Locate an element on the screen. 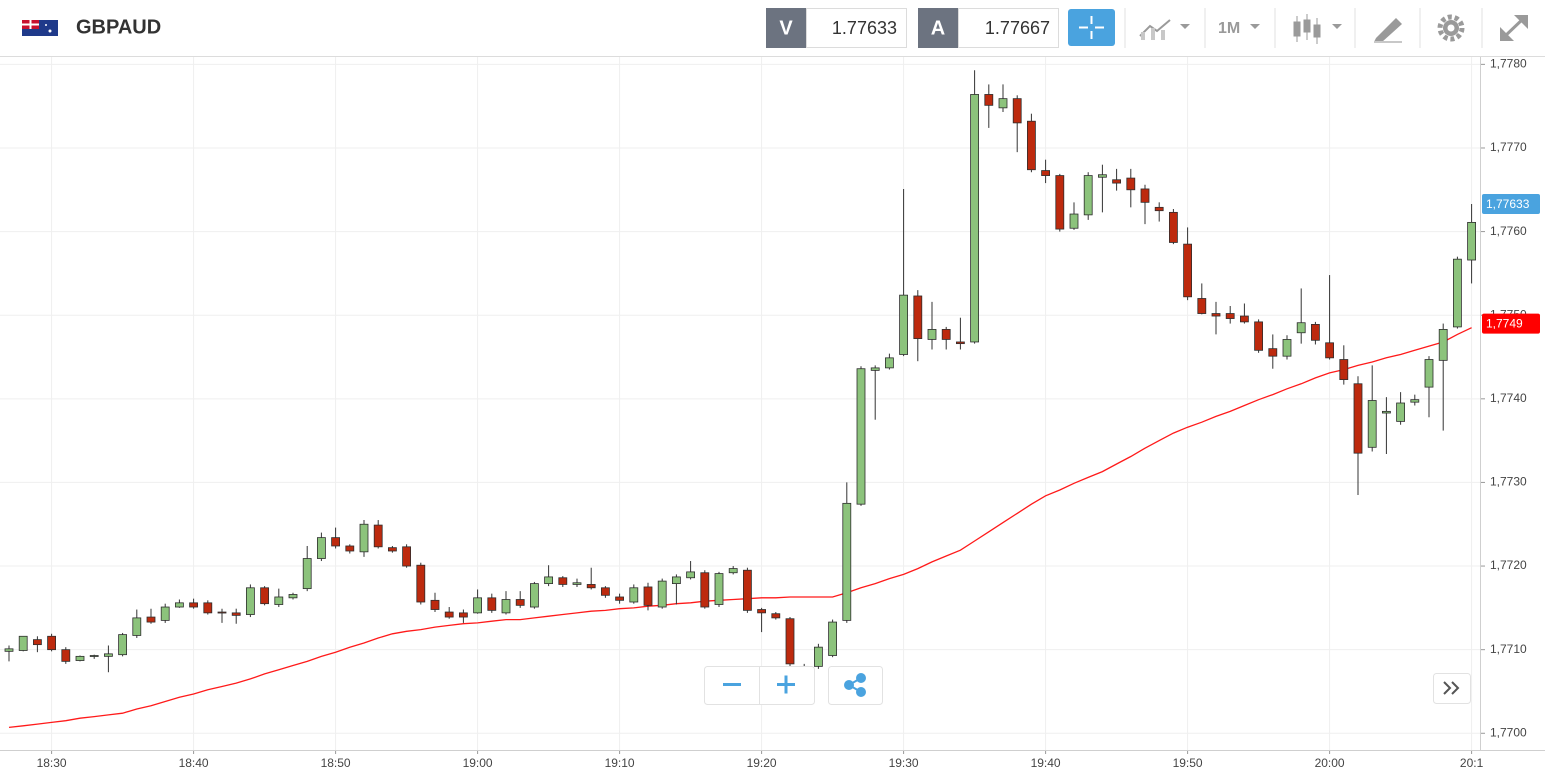  crosshair-button is located at coordinates (1091, 27).